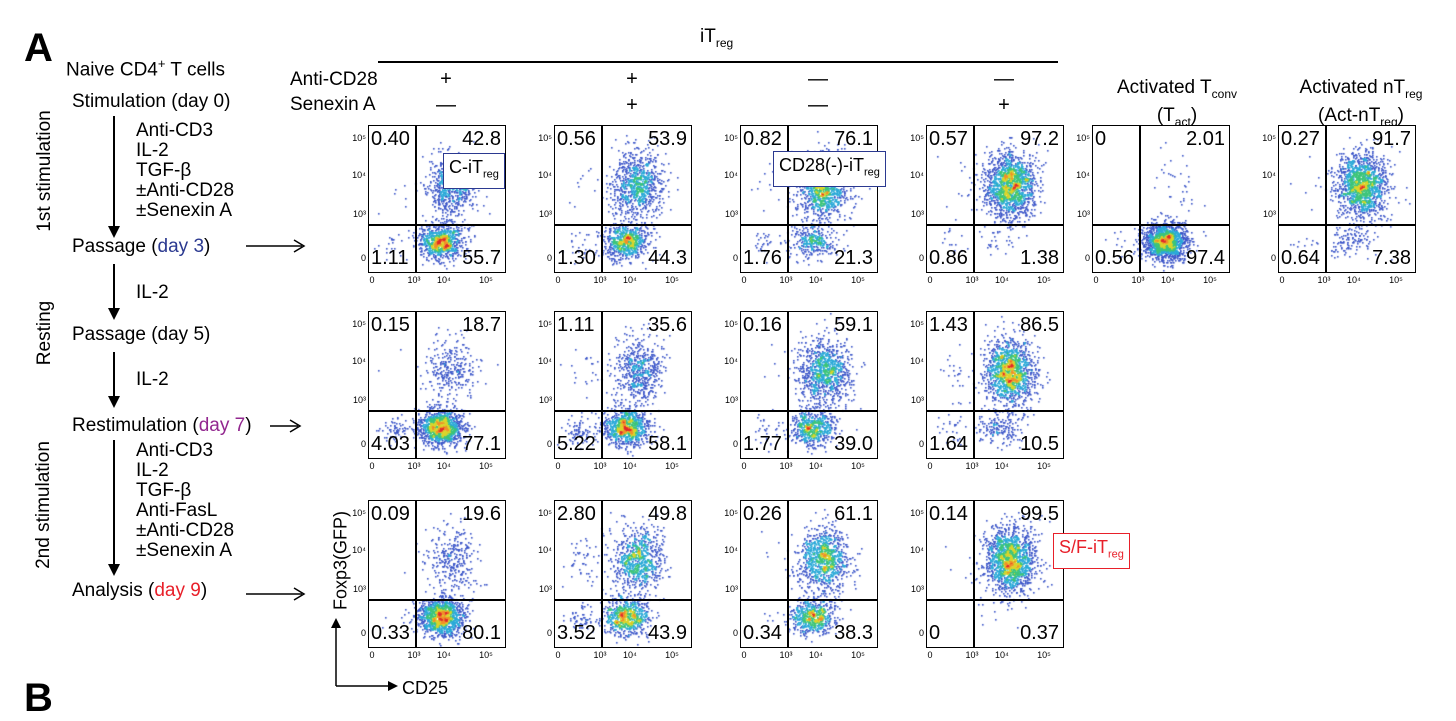 The width and height of the screenshot is (1456, 721). What do you see at coordinates (1391, 258) in the screenshot?
I see `quadrant-lr-value: 7.38` at bounding box center [1391, 258].